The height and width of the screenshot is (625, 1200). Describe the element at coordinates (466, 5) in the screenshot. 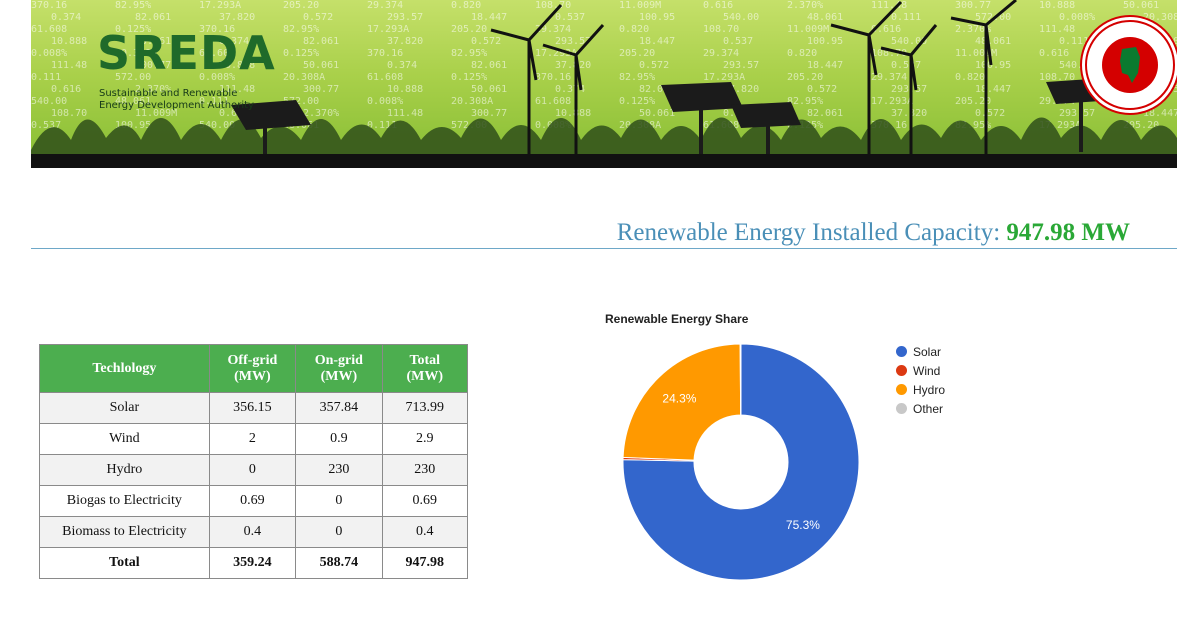

I see `ticker-number: 0.820` at that location.